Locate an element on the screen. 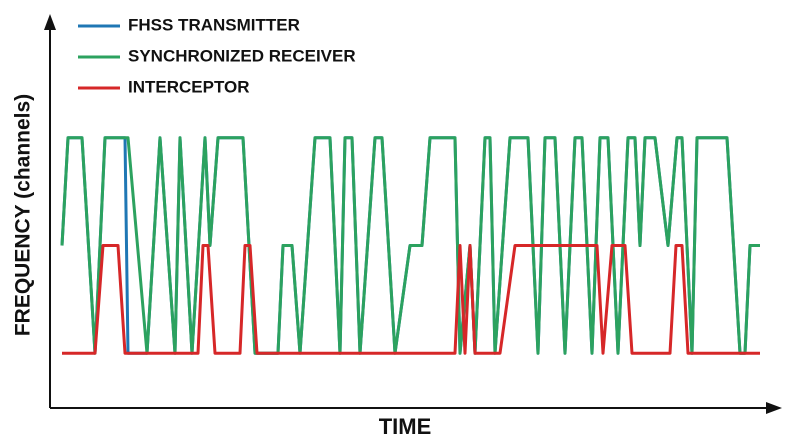 The height and width of the screenshot is (447, 800). x-axis-arrow is located at coordinates (774, 408).